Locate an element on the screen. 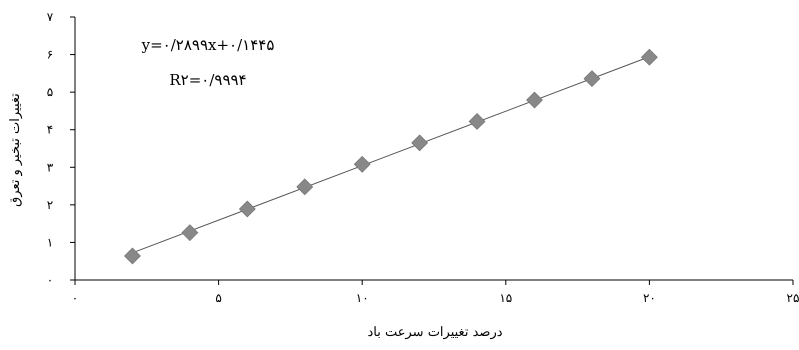  x-tick-label: ۵ is located at coordinates (218, 298).